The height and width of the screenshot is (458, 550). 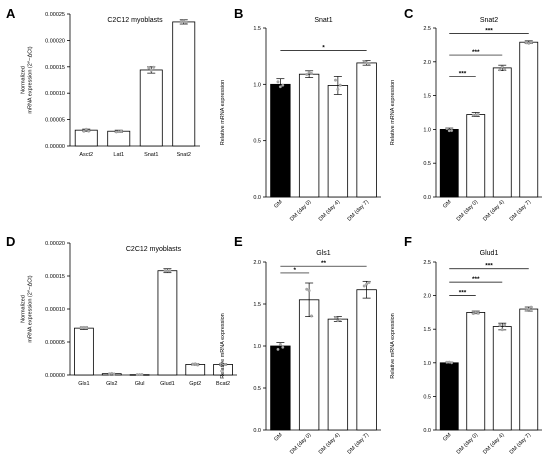 What do you see at coordinates (167, 384) in the screenshot?
I see `x-tick-label: Glud1` at bounding box center [167, 384].